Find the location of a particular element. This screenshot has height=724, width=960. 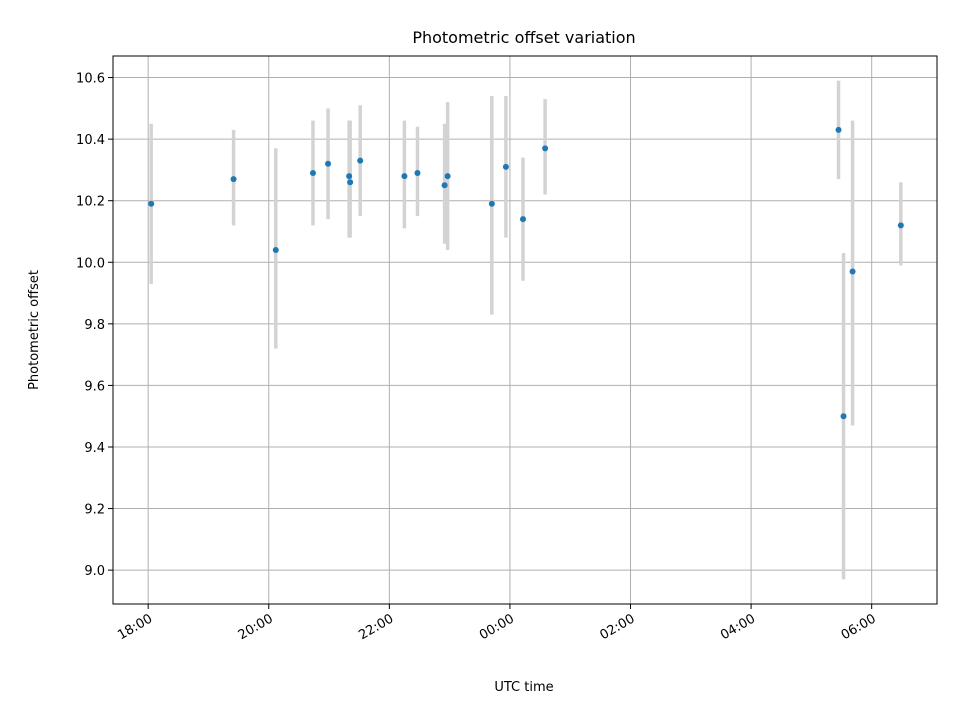

y-tick-label: 10.2 is located at coordinates (90, 202).